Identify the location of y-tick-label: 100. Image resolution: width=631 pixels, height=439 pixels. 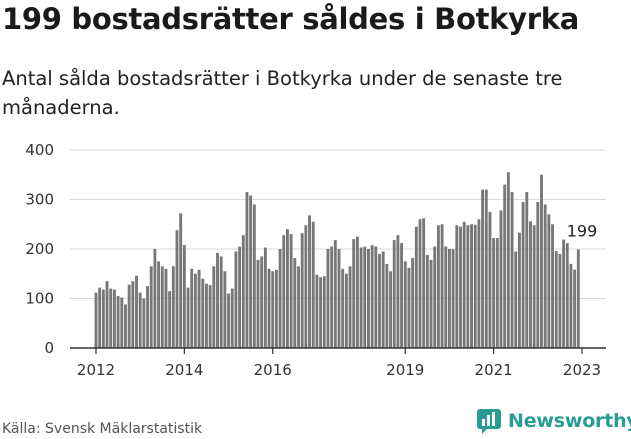
(39, 299).